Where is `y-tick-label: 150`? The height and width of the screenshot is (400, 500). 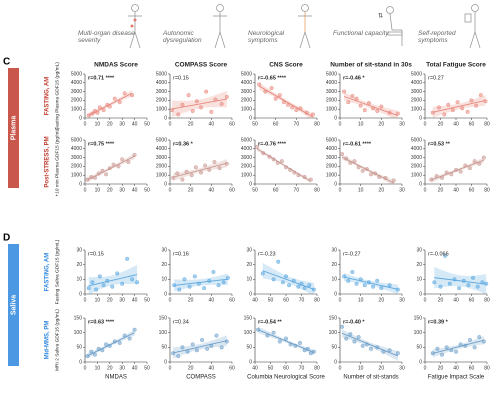
y-tick-label: 150 is located at coordinates (78, 318).